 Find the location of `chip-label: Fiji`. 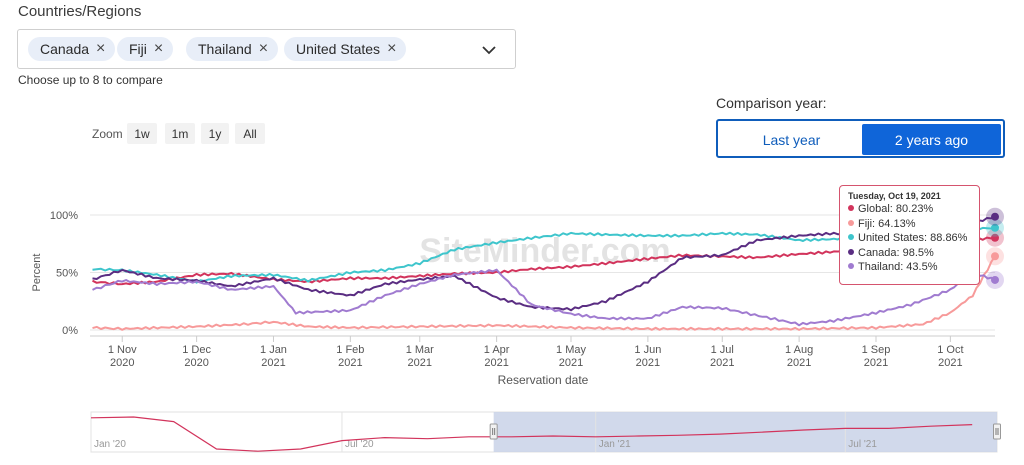

chip-label: Fiji is located at coordinates (138, 49).